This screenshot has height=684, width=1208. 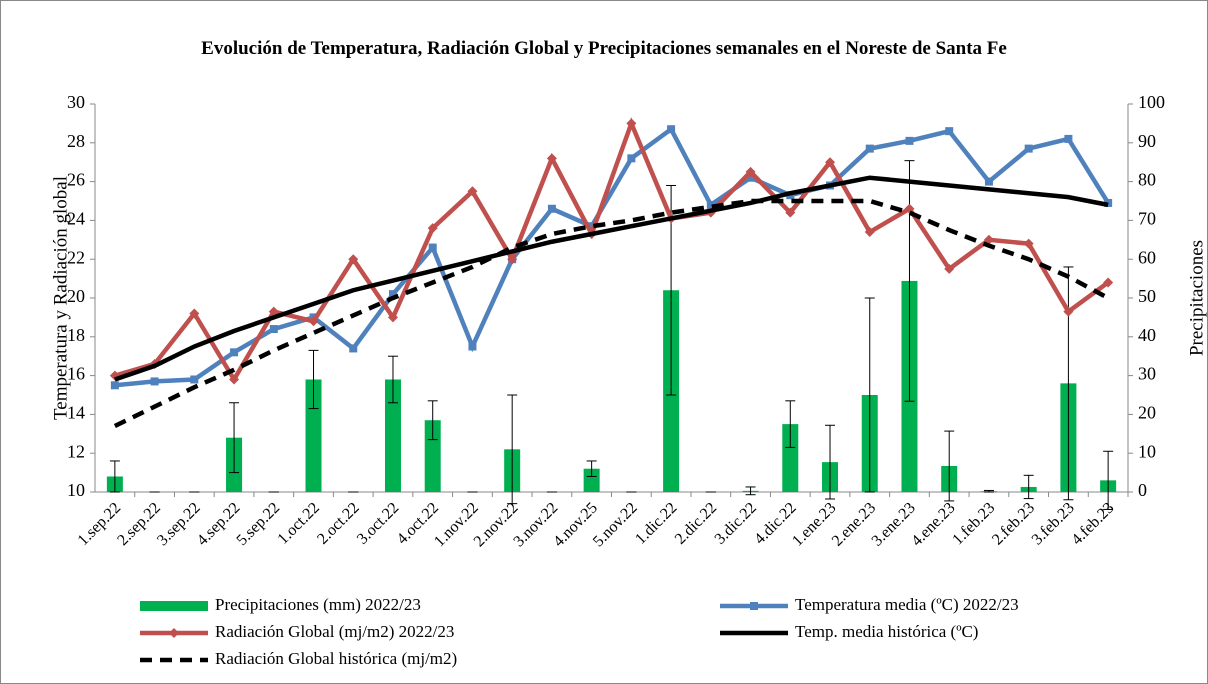 What do you see at coordinates (76, 141) in the screenshot?
I see `y-tick-label: 28` at bounding box center [76, 141].